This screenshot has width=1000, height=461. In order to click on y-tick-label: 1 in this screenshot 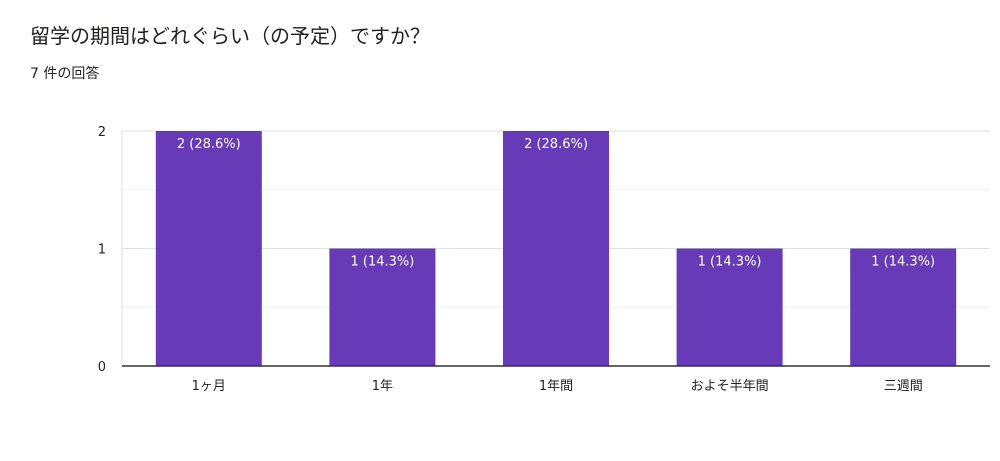, I will do `click(102, 250)`.